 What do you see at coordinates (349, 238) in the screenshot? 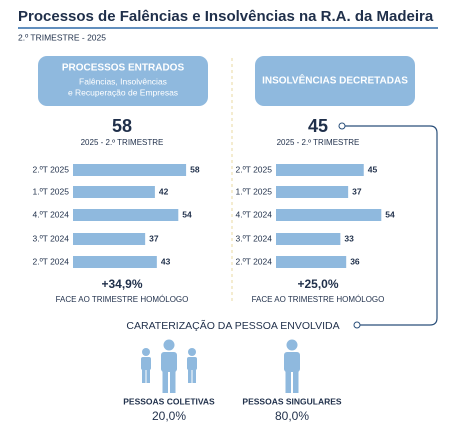
I see `value-label: 33` at bounding box center [349, 238].